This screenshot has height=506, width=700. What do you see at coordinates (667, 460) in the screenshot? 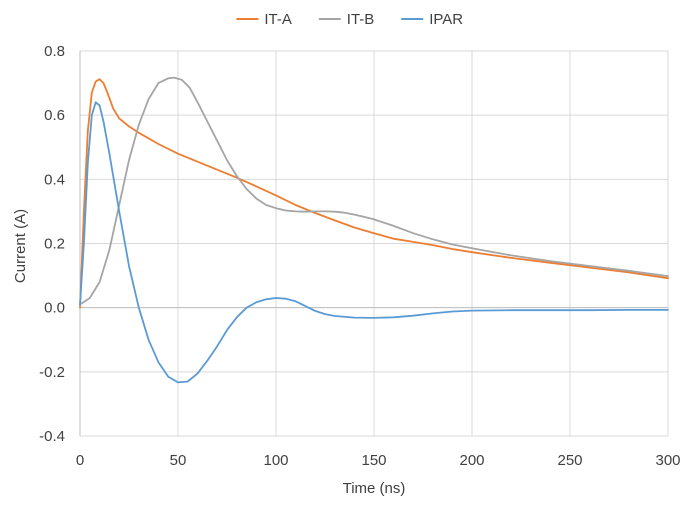
I see `x-tick-label: 300` at bounding box center [667, 460].